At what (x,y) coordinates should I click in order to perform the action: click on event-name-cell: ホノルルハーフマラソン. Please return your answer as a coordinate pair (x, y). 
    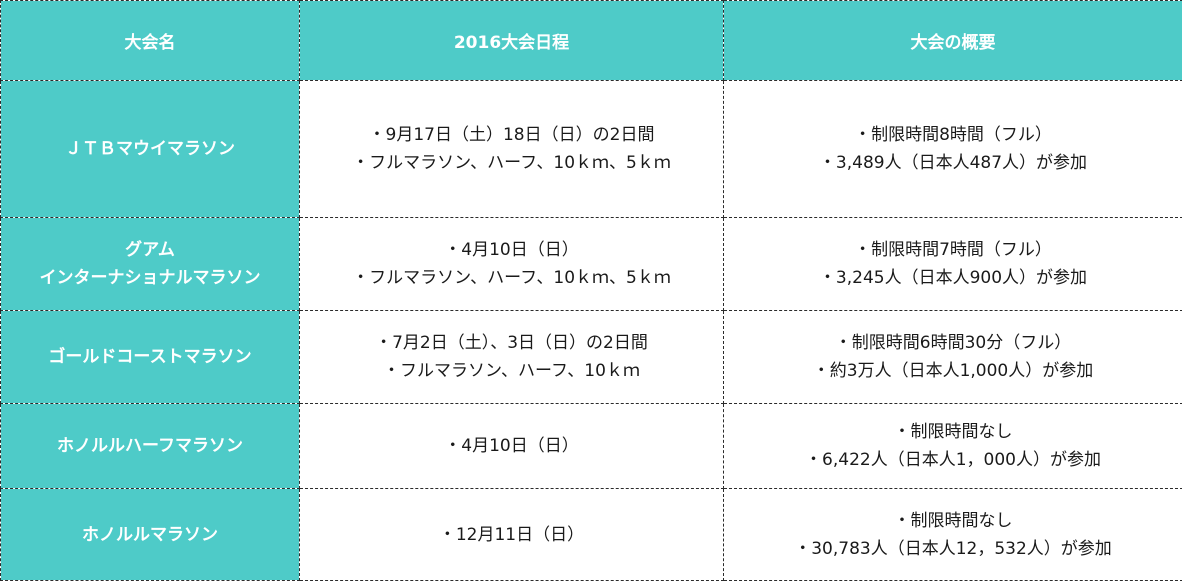
    Looking at the image, I should click on (150, 446).